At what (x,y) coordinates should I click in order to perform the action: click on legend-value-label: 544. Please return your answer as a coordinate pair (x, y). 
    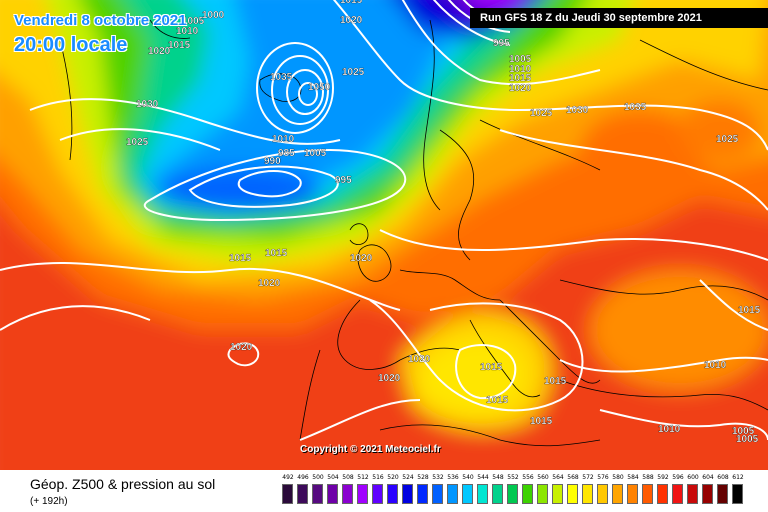
    Looking at the image, I should click on (483, 477).